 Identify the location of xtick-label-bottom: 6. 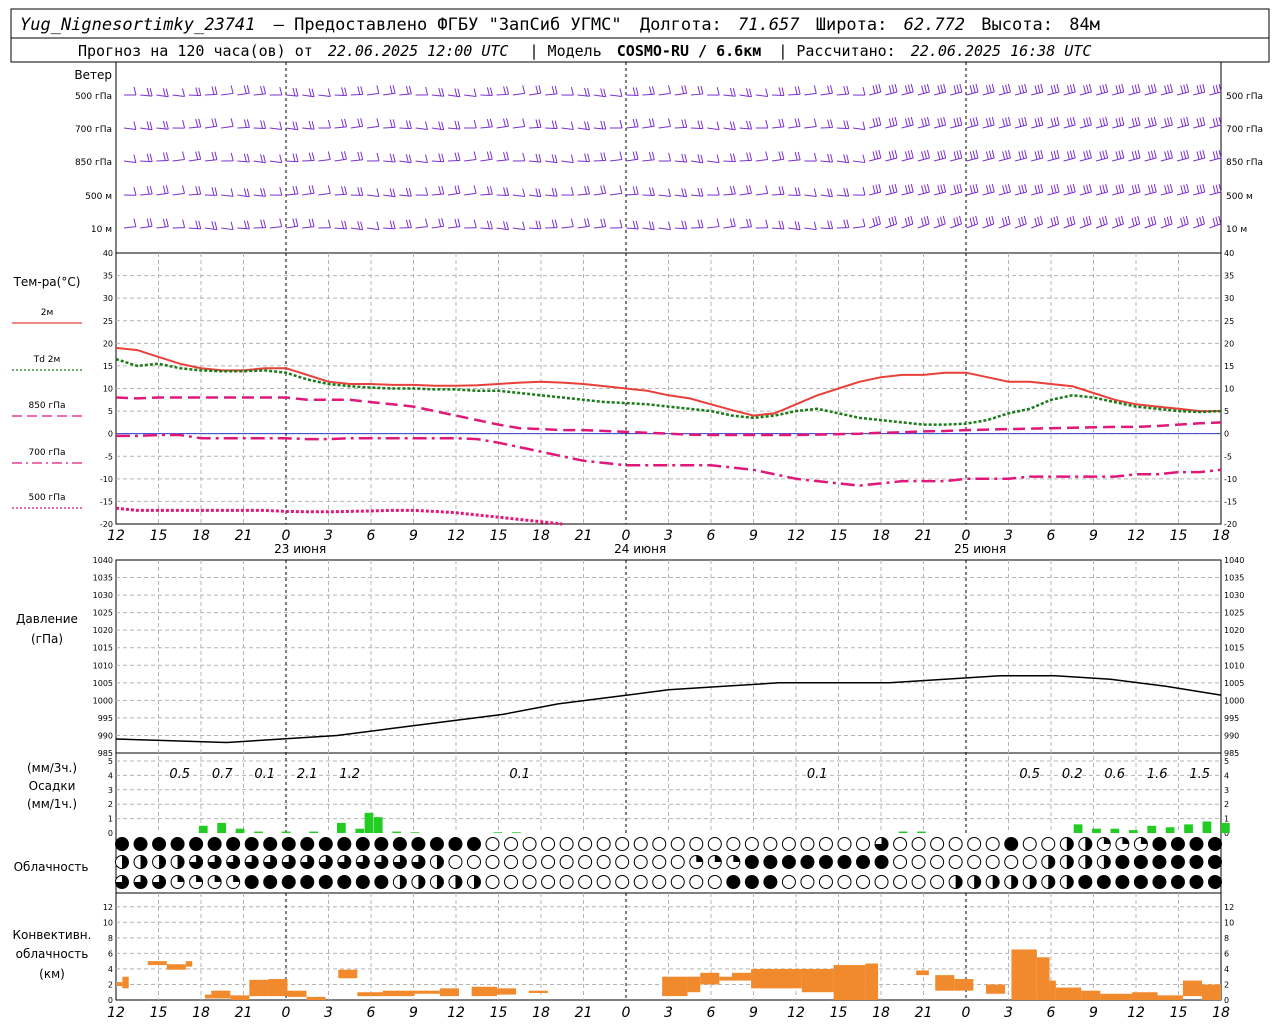
(371, 1013).